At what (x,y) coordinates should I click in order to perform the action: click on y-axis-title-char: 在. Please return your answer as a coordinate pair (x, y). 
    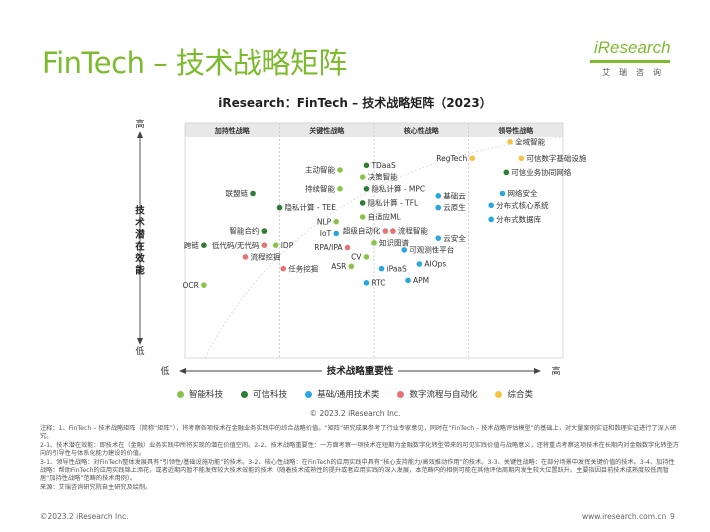
    Looking at the image, I should click on (140, 247).